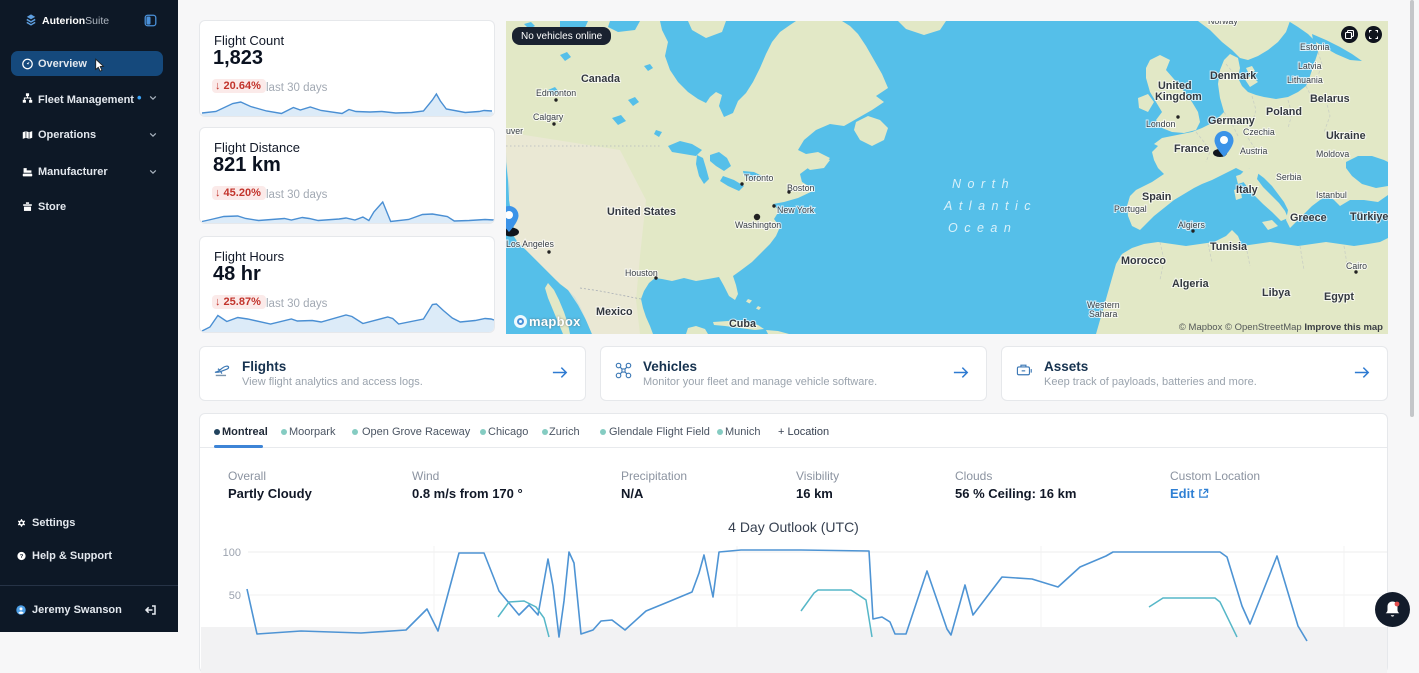 Image resolution: width=1419 pixels, height=673 pixels. I want to click on svg-text: Boston, so click(800, 188).